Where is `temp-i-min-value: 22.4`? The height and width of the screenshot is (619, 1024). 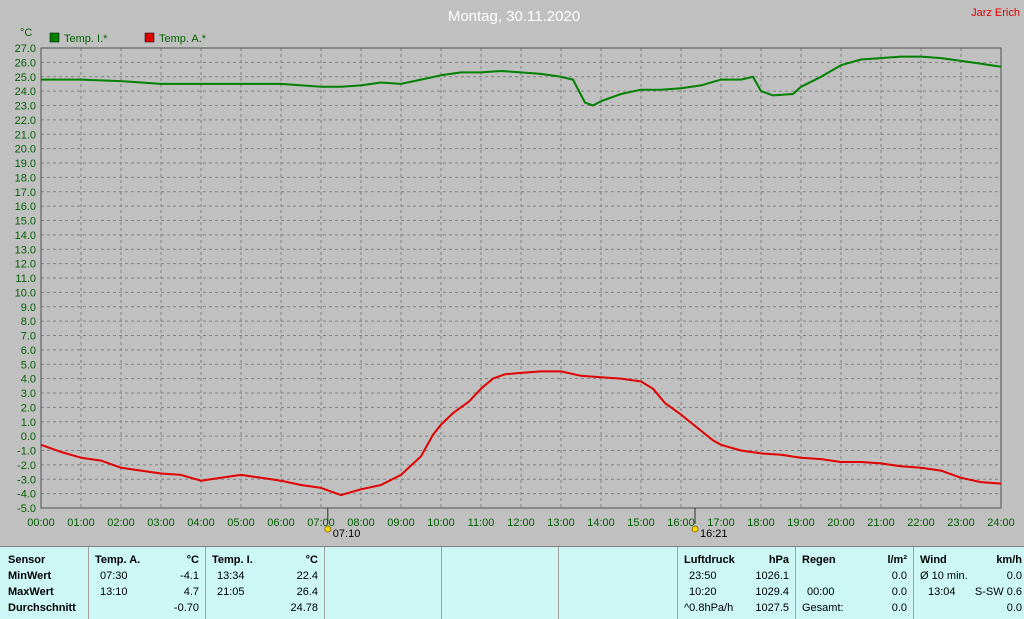 temp-i-min-value: 22.4 is located at coordinates (307, 576).